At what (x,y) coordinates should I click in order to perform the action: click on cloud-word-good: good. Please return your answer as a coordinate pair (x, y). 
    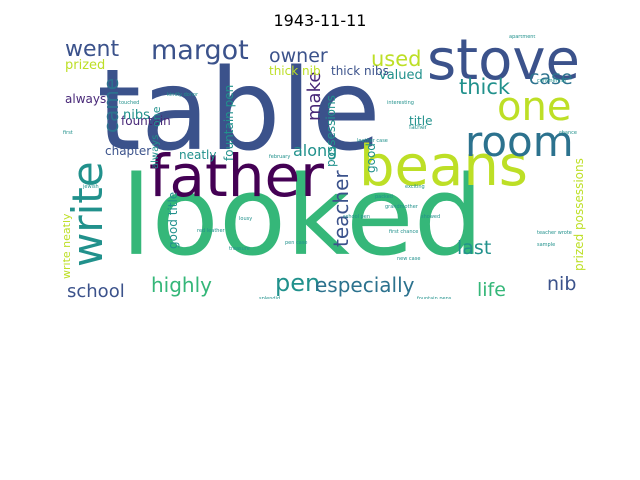
    Looking at the image, I should click on (371, 158).